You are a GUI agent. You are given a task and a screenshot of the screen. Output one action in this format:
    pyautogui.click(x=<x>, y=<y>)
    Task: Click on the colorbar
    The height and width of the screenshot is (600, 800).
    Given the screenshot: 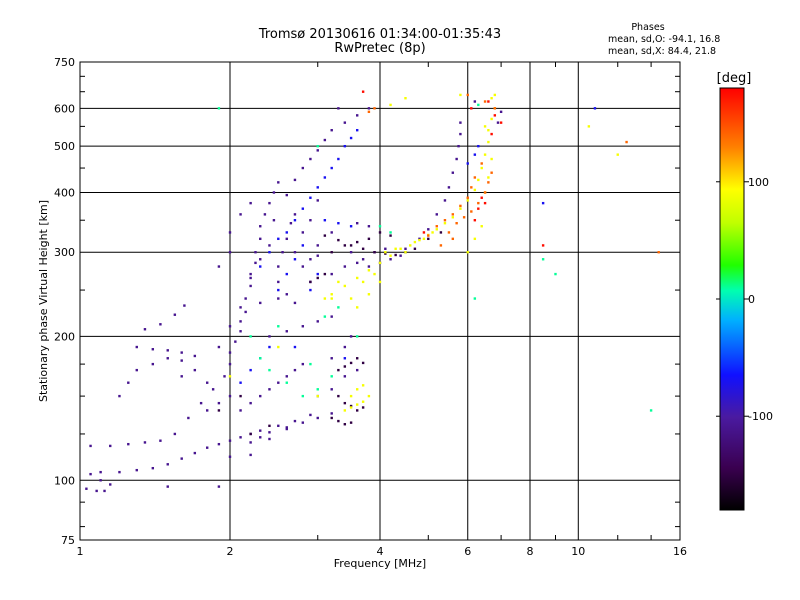 What is the action you would take?
    pyautogui.click(x=732, y=299)
    